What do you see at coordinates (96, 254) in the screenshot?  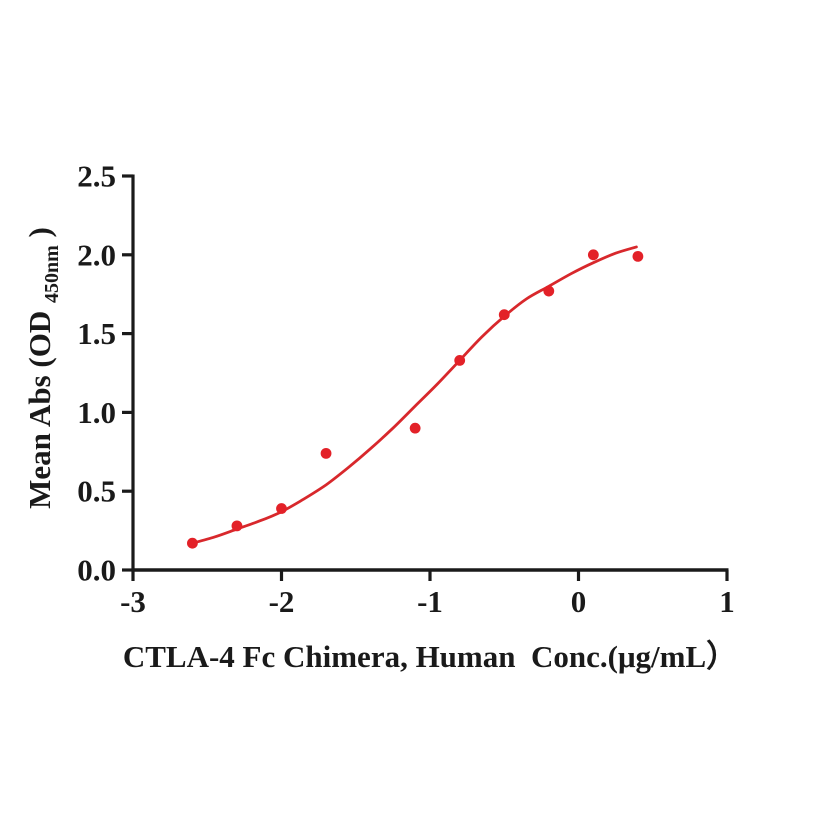 I see `y-tick-label: 2.0` at bounding box center [96, 254].